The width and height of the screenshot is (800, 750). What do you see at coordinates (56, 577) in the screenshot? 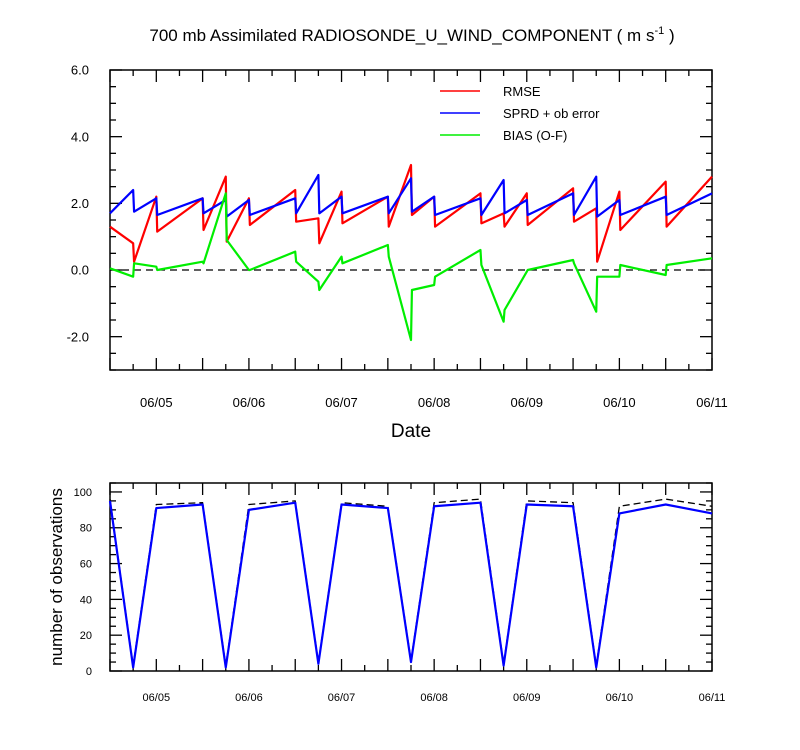
I see `bottom-y-axis-label: number of observations` at bounding box center [56, 577].